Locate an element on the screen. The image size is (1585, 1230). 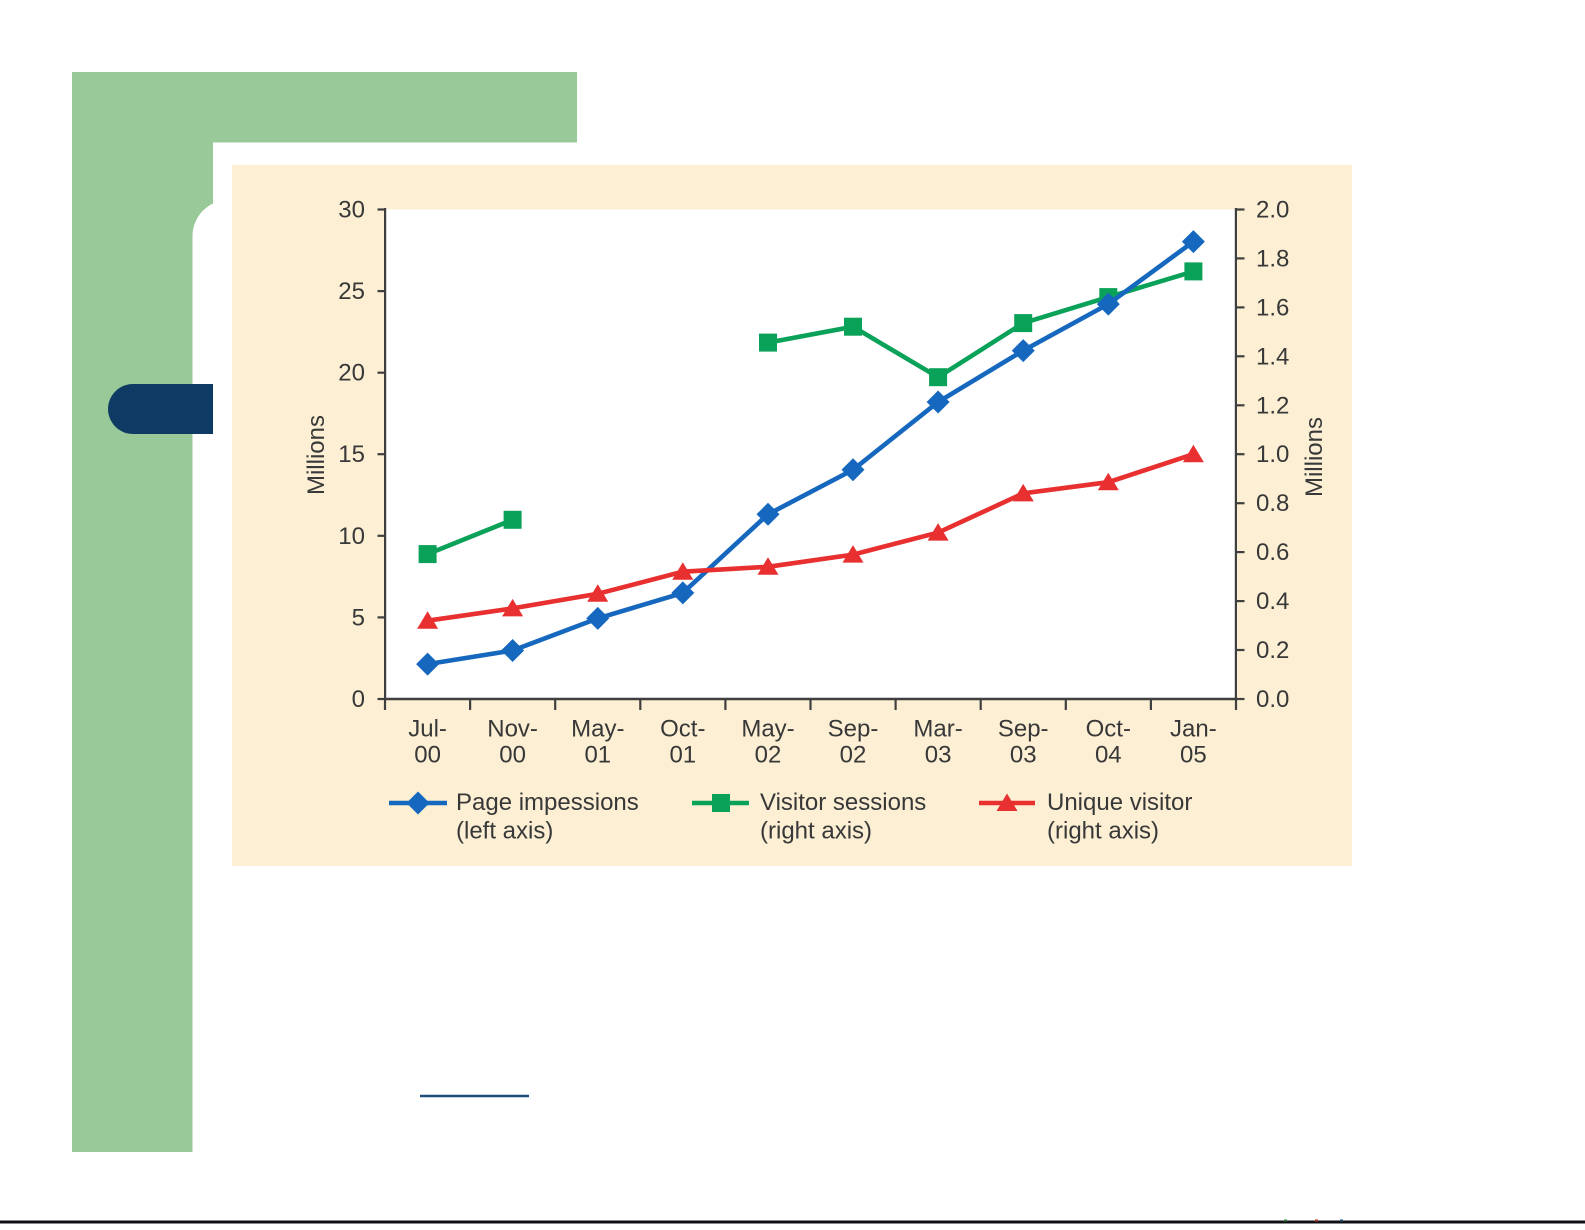
svg-text: 0.4 is located at coordinates (1272, 601).